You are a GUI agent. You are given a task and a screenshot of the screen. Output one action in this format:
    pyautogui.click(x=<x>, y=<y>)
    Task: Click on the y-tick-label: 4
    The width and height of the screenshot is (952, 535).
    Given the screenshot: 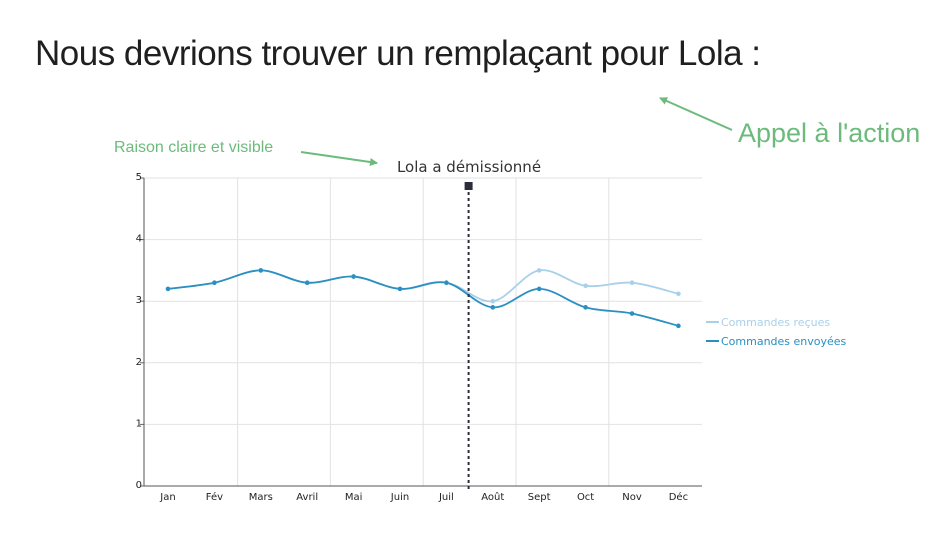 What is the action you would take?
    pyautogui.click(x=139, y=239)
    